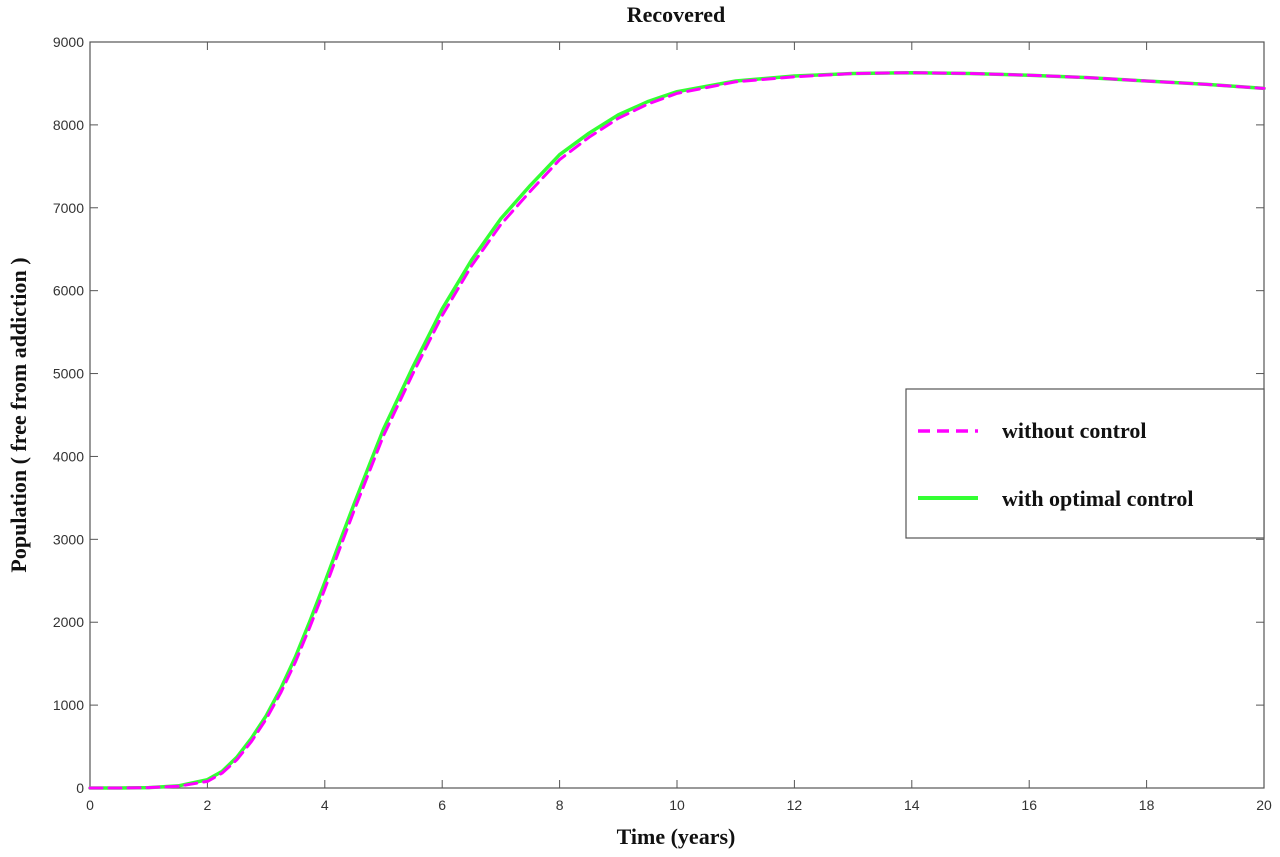  What do you see at coordinates (68, 539) in the screenshot?
I see `y-tick-label: 3000` at bounding box center [68, 539].